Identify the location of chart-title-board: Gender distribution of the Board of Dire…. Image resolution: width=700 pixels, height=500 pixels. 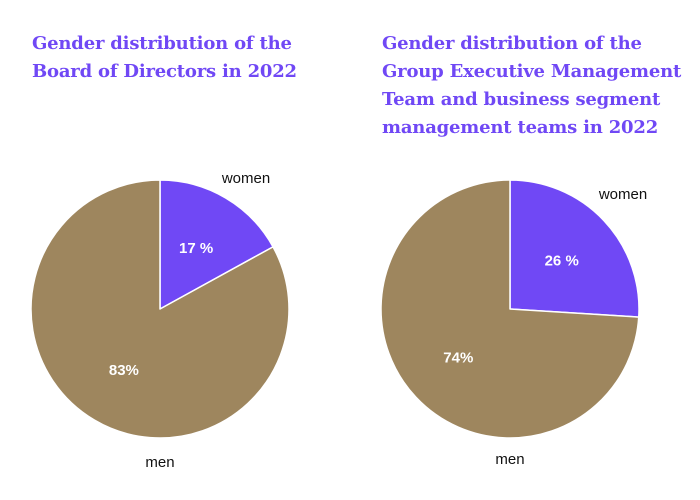
(164, 57).